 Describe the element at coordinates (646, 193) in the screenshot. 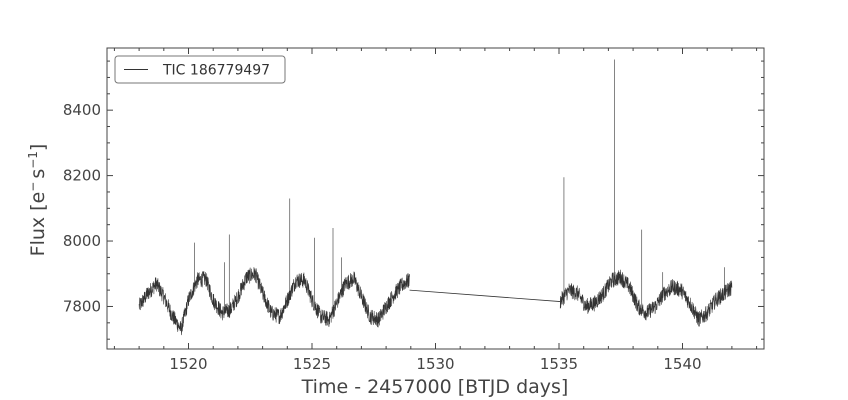

I see `series-line-segment-second-orbit` at that location.